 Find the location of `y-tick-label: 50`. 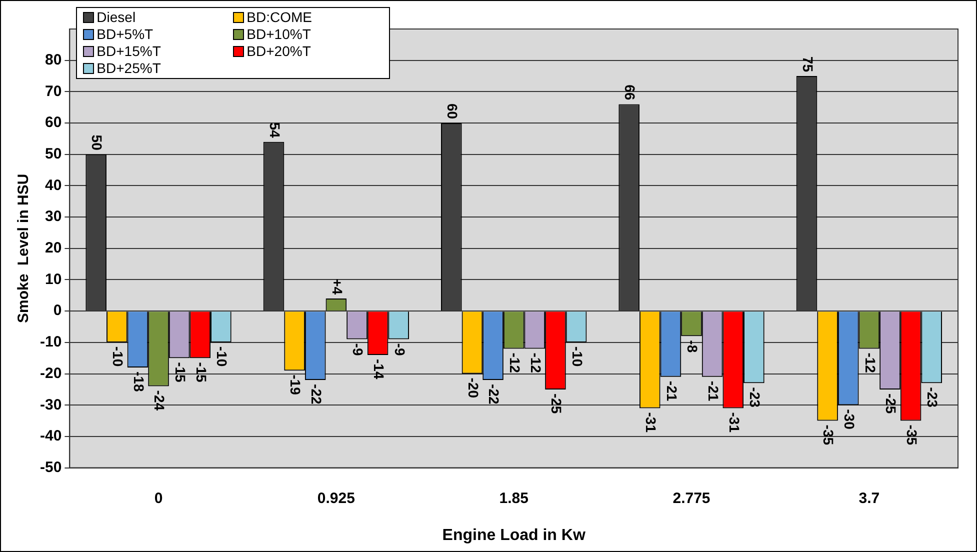

y-tick-label: 50 is located at coordinates (53, 154).